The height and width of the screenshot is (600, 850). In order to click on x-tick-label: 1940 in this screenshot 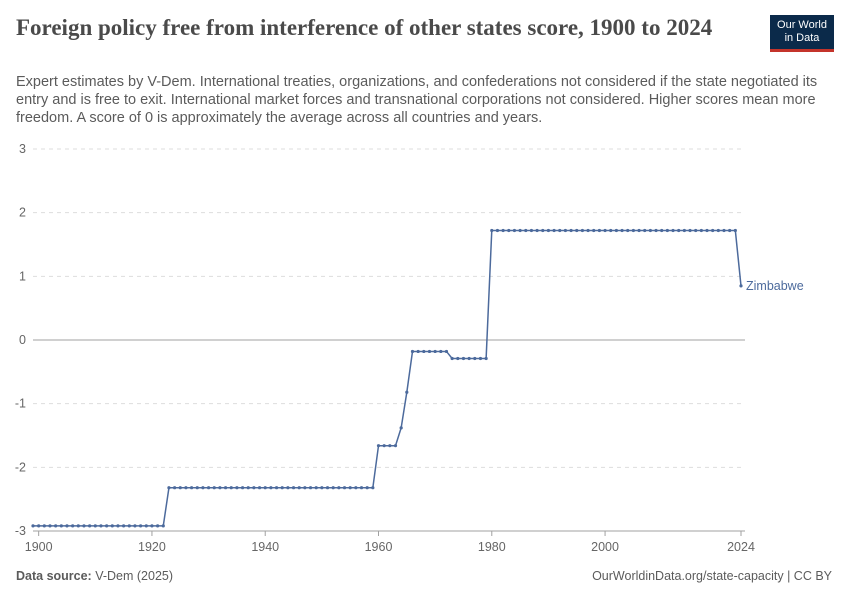, I will do `click(265, 547)`.